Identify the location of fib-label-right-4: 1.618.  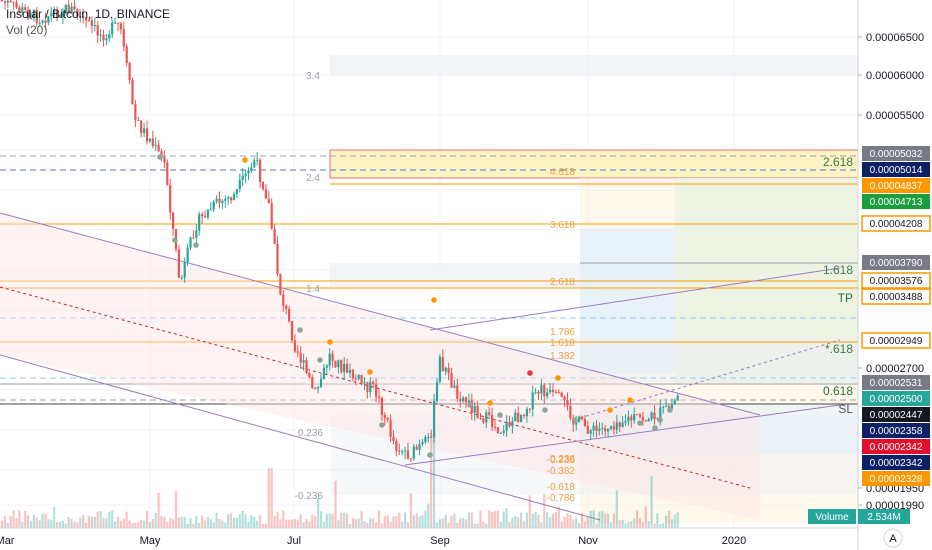
(562, 343).